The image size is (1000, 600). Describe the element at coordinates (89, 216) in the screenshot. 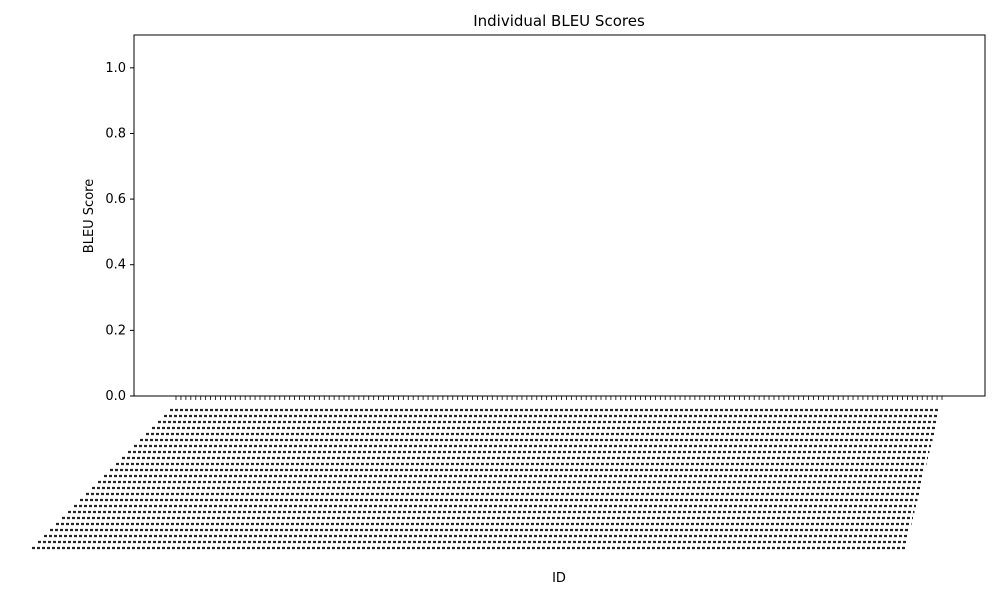

I see `y-axis-label: BLEU Score` at that location.